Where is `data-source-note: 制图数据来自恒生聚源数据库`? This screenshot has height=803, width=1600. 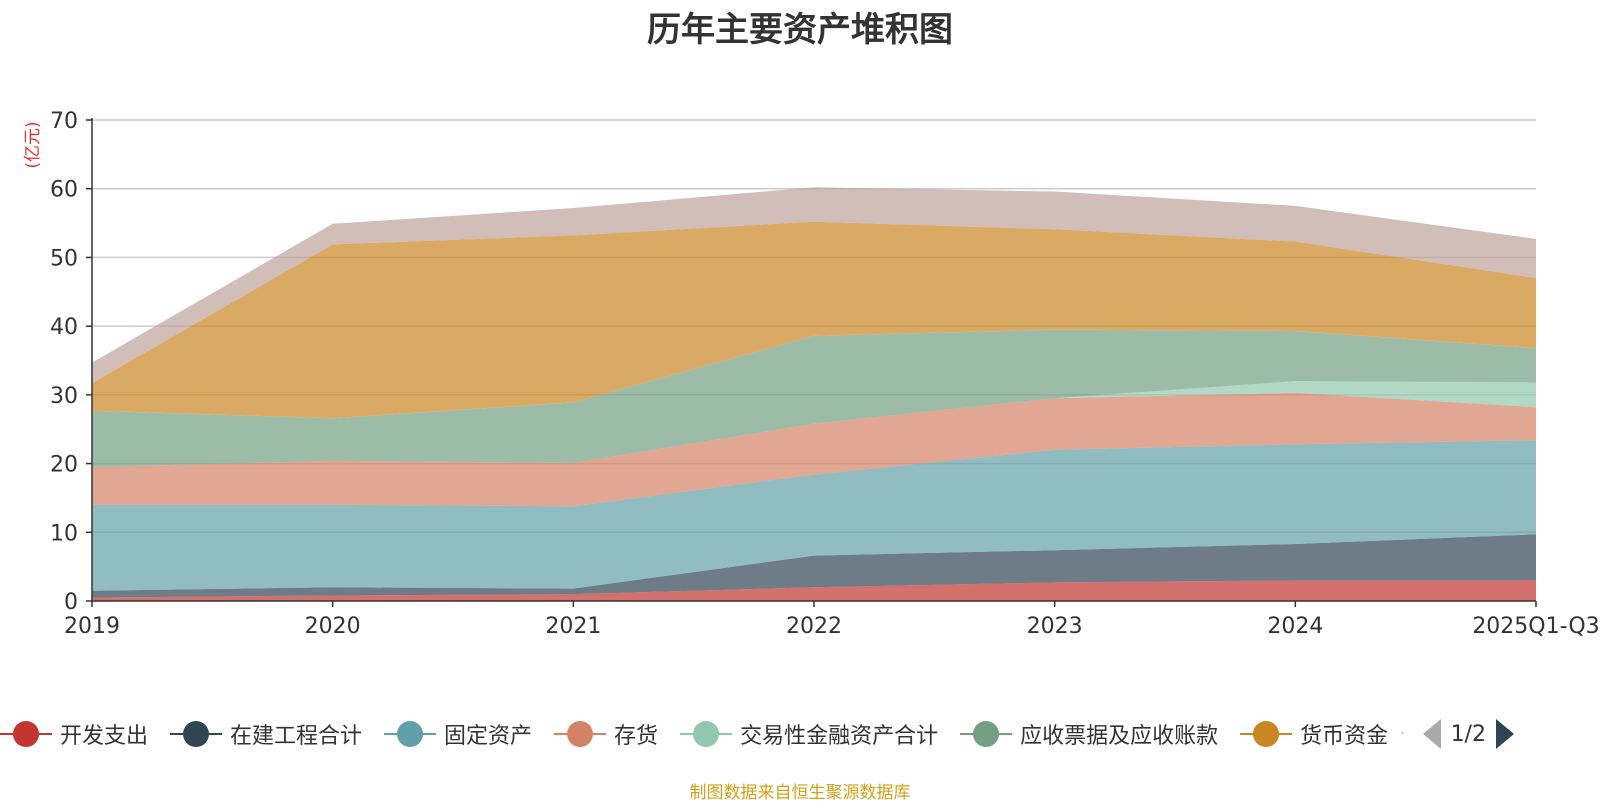 data-source-note: 制图数据来自恒生聚源数据库 is located at coordinates (800, 793).